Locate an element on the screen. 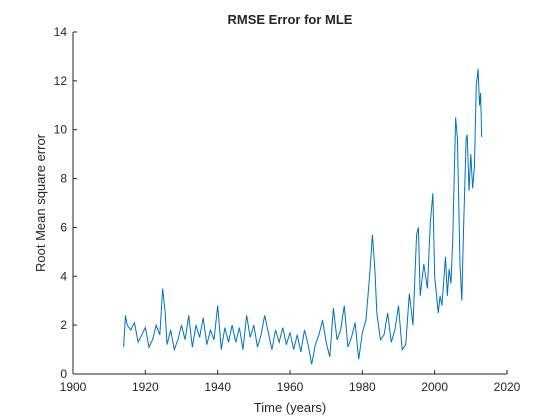 The height and width of the screenshot is (420, 560). y-tick-label: 4 is located at coordinates (63, 276).